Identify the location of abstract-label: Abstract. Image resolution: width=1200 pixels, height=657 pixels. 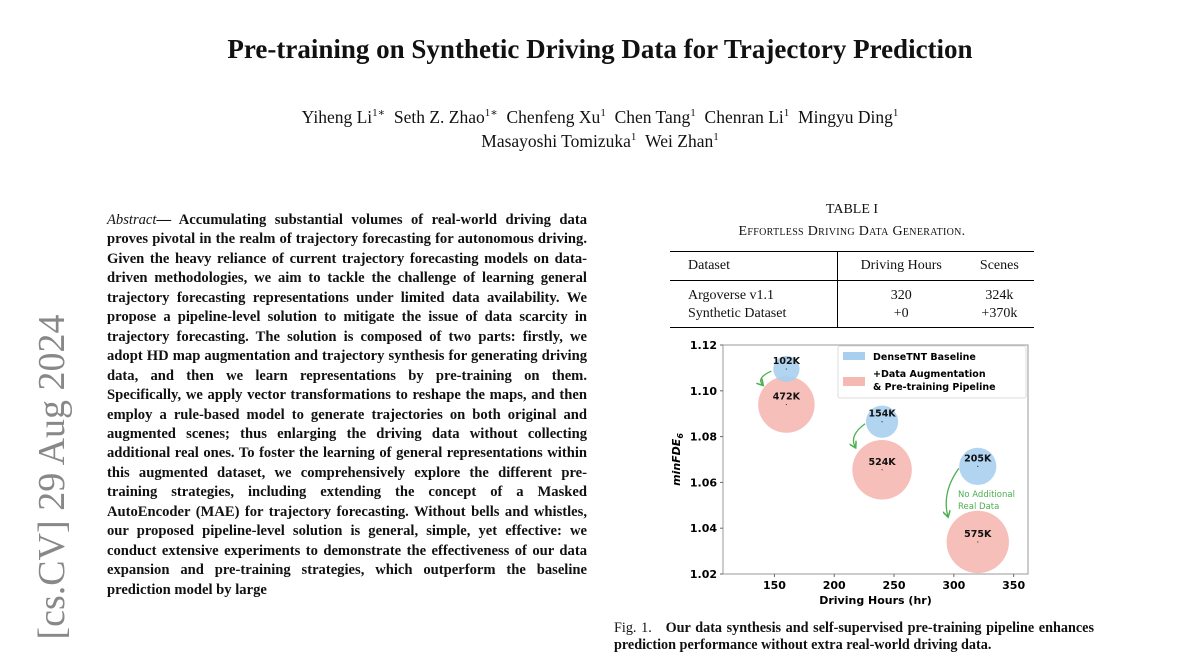
(132, 220).